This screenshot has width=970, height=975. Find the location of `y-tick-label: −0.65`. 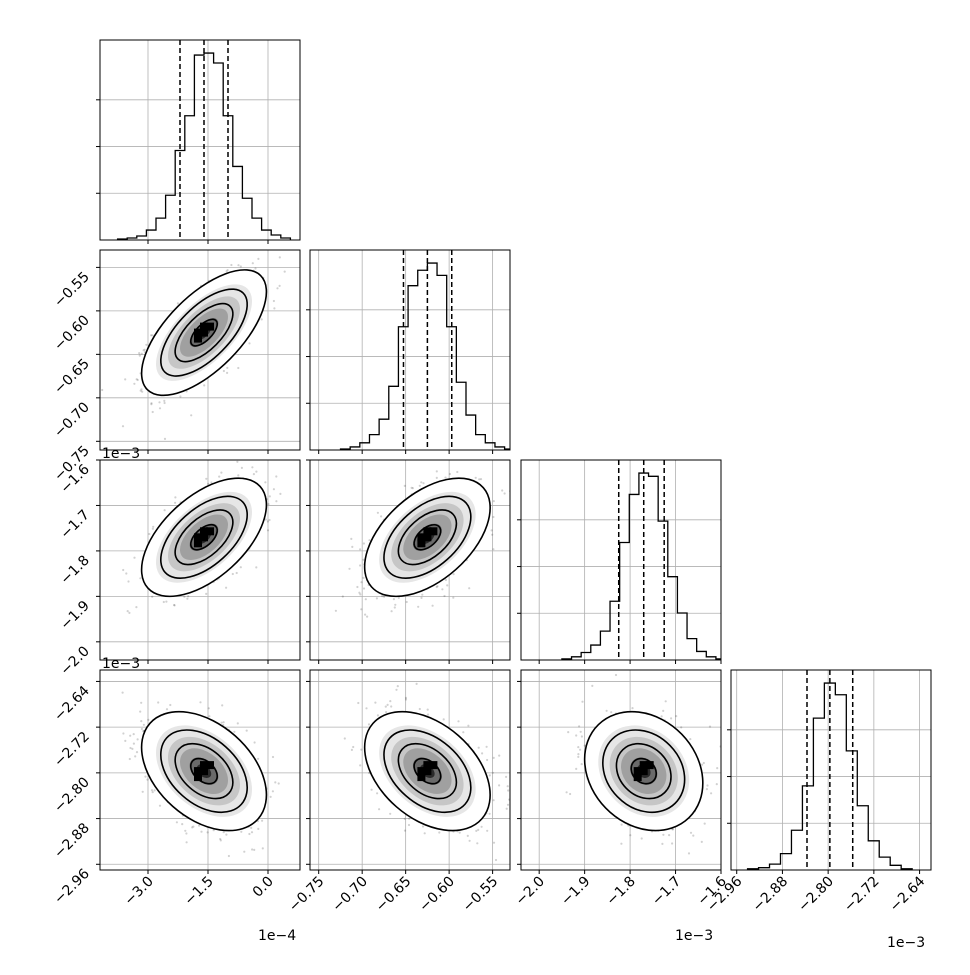

y-tick-label: −0.65 is located at coordinates (72, 377).